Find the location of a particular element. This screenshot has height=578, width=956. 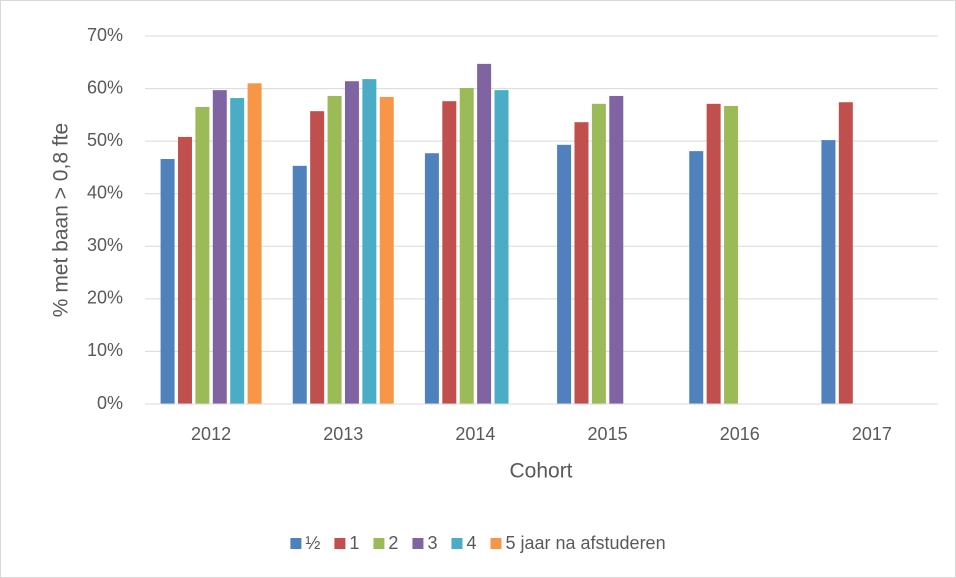

x-tick-label: 2012 is located at coordinates (211, 434).